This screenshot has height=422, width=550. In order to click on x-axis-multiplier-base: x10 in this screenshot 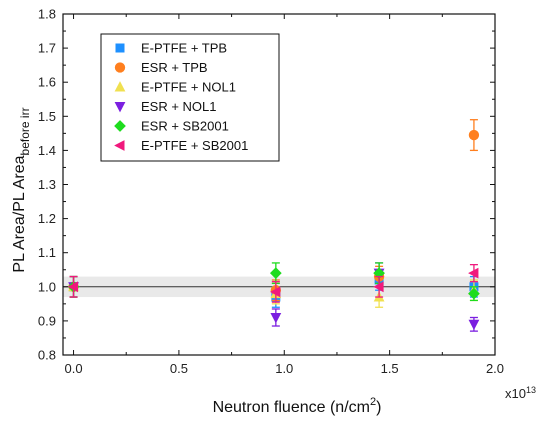, I will do `click(515, 393)`.